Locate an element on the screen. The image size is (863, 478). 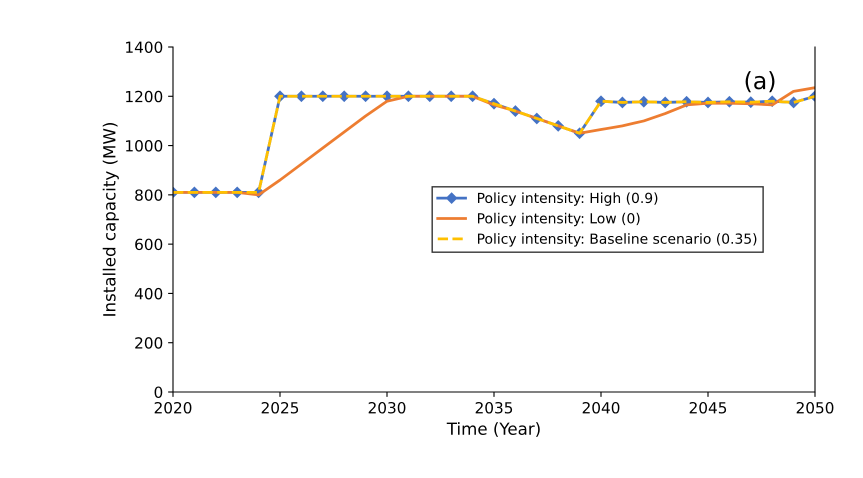
annotation: (a) is located at coordinates (760, 81).